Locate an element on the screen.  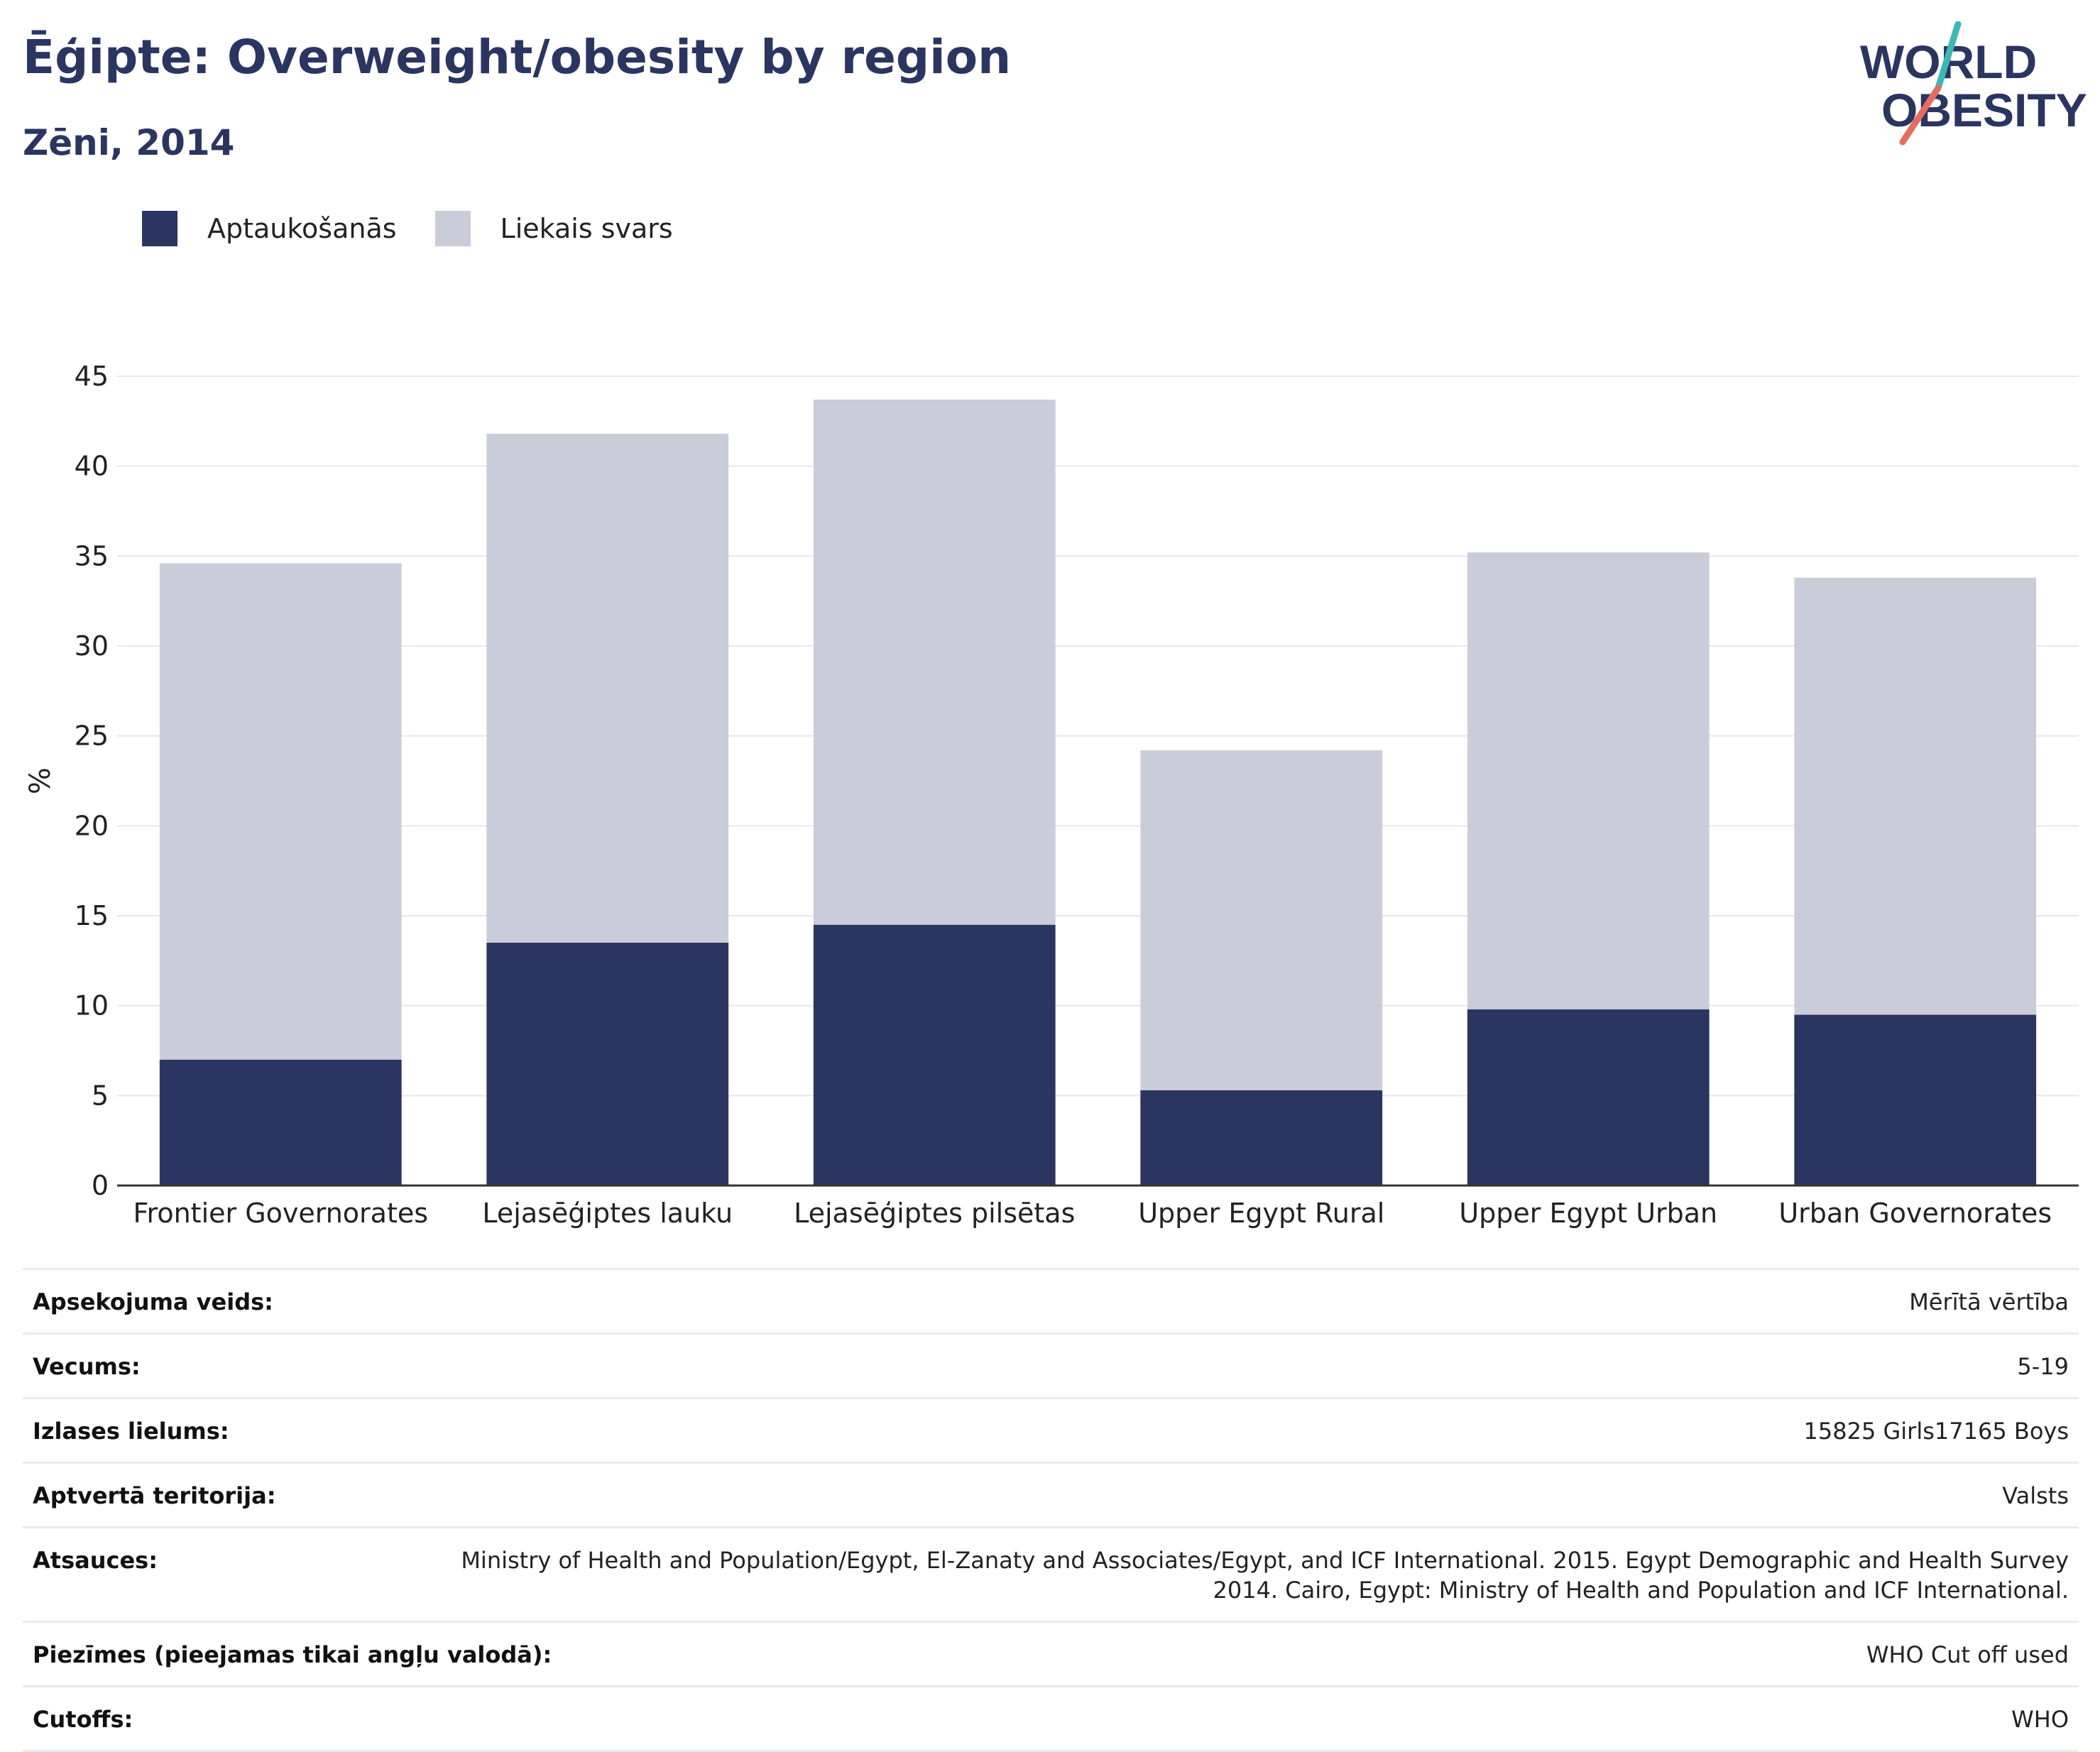
metadata-value: WHO Cut off used is located at coordinates (1967, 1655).